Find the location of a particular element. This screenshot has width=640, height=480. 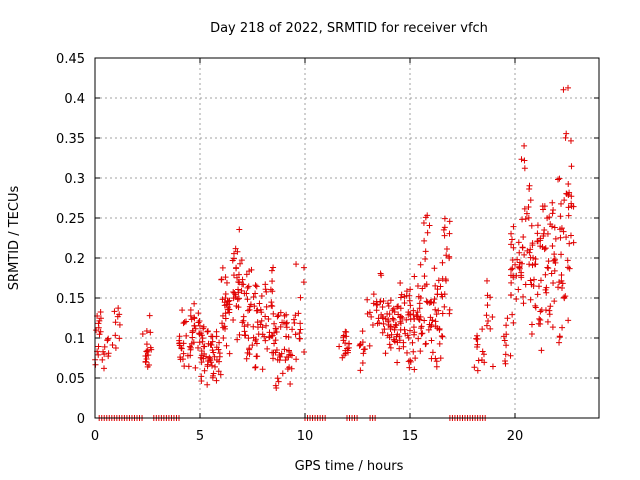

x-tick-label: 5 is located at coordinates (200, 436).